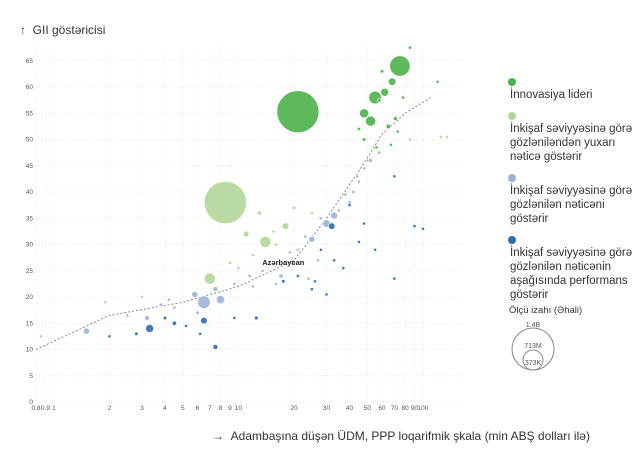  What do you see at coordinates (283, 262) in the screenshot?
I see `annotation-azerbaijan: Azərbaycan` at bounding box center [283, 262].